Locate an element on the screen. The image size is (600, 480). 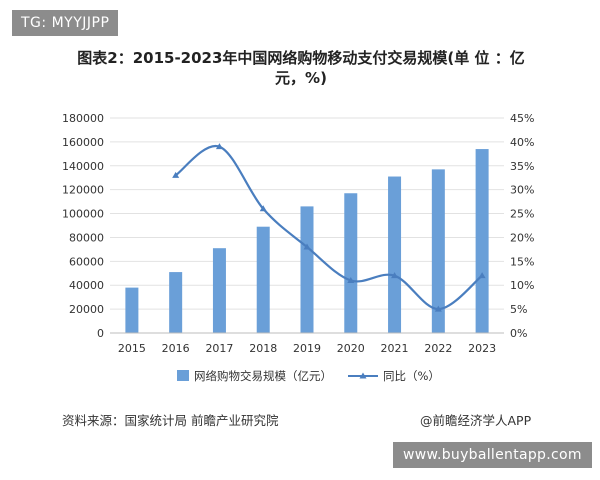
y-left-tick-label: 140000 is located at coordinates (83, 166).